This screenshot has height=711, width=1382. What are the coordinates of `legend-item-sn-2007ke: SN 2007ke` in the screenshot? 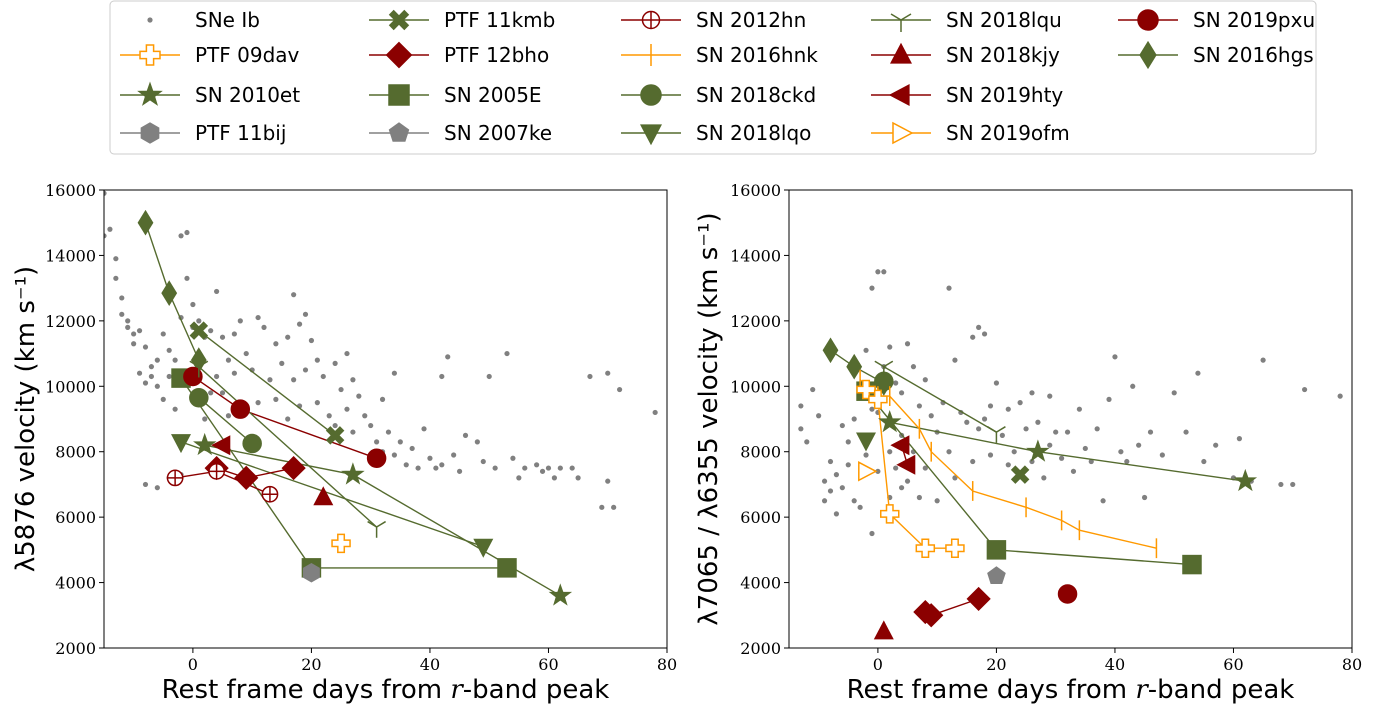 It's located at (460, 133).